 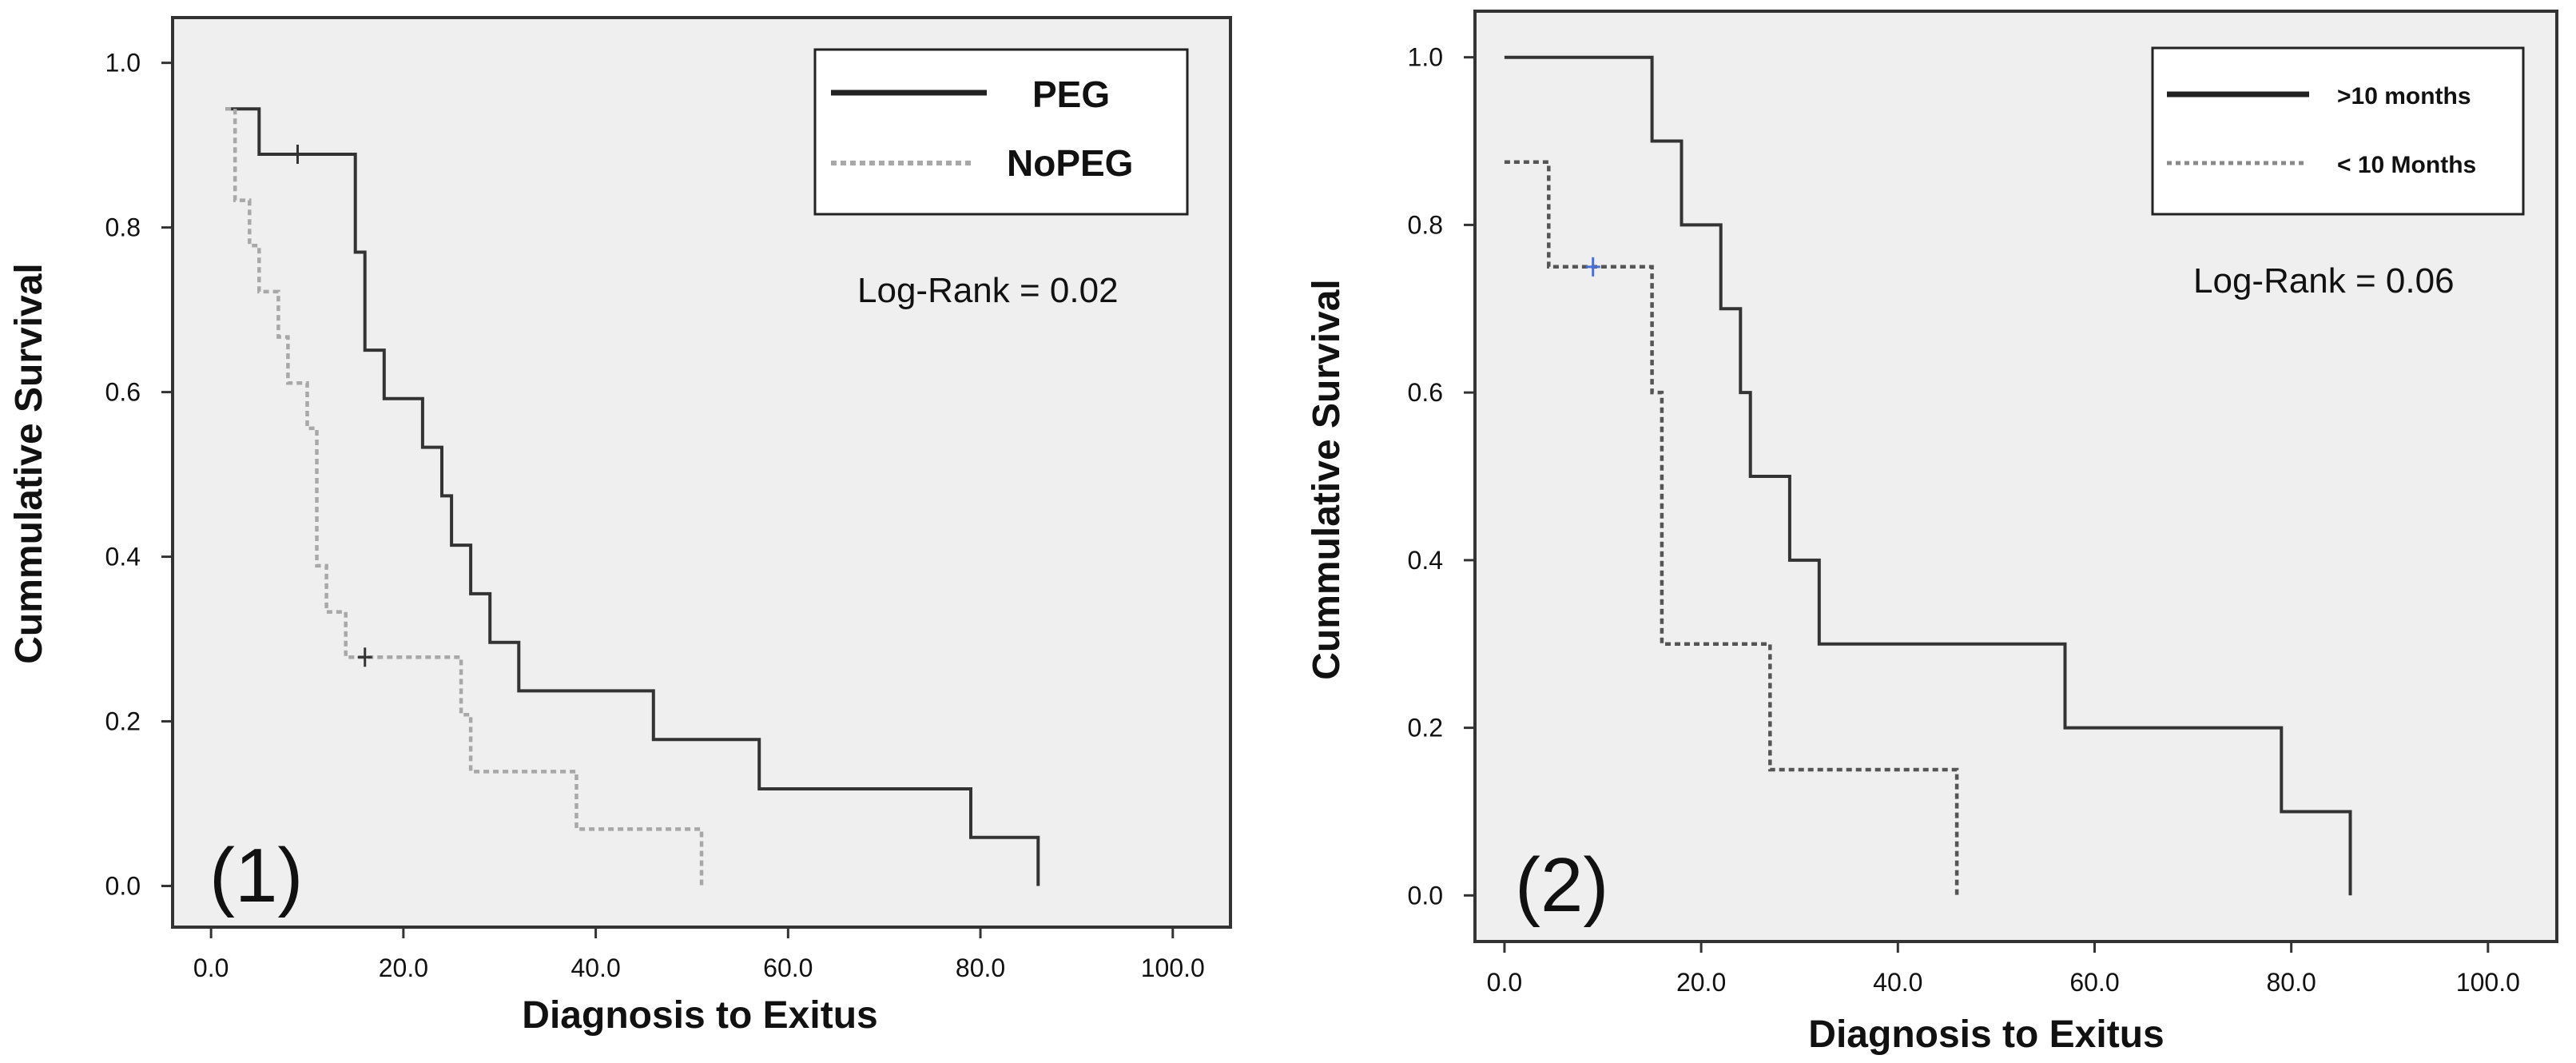 I want to click on censor-mark-peg, so click(x=297, y=154).